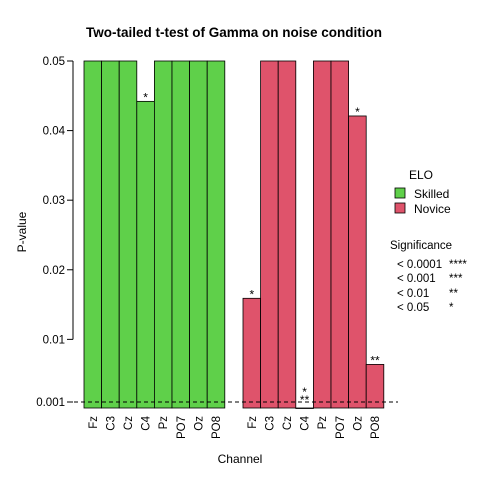  What do you see at coordinates (110, 234) in the screenshot?
I see `bar-skilled-c3` at bounding box center [110, 234].